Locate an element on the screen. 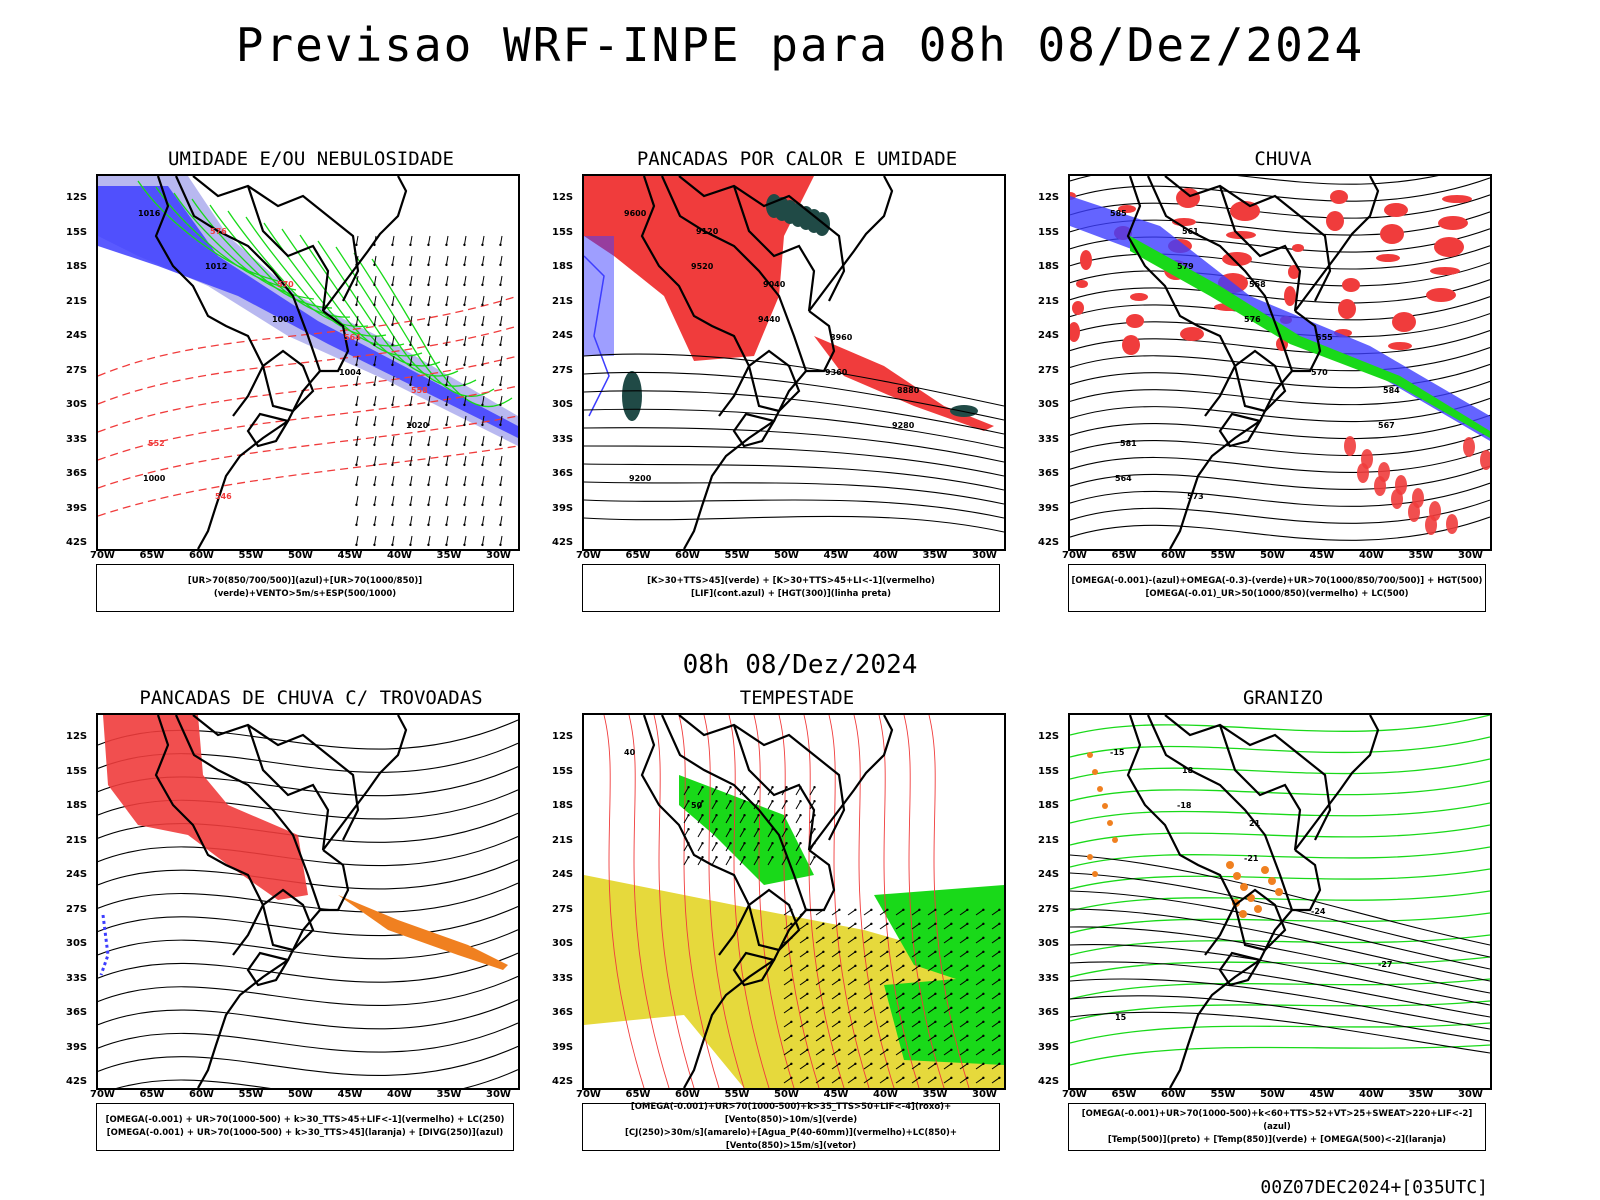 The height and width of the screenshot is (1200, 1600). panel-title: GRANIZO is located at coordinates (1283, 698).